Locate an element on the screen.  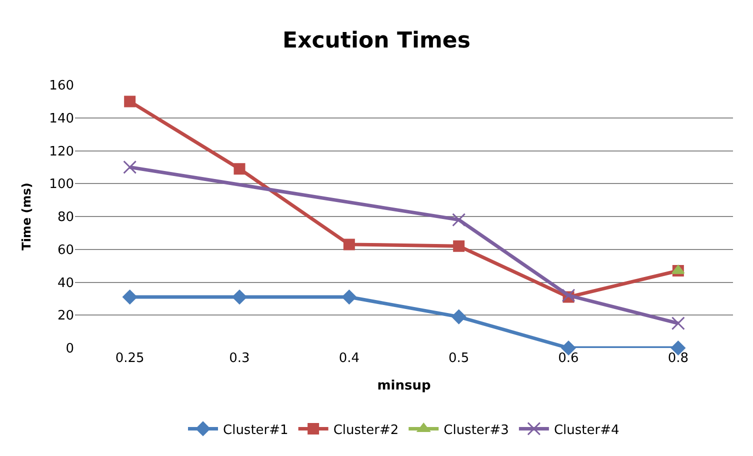
y-tick-label: 0 is located at coordinates (70, 349).